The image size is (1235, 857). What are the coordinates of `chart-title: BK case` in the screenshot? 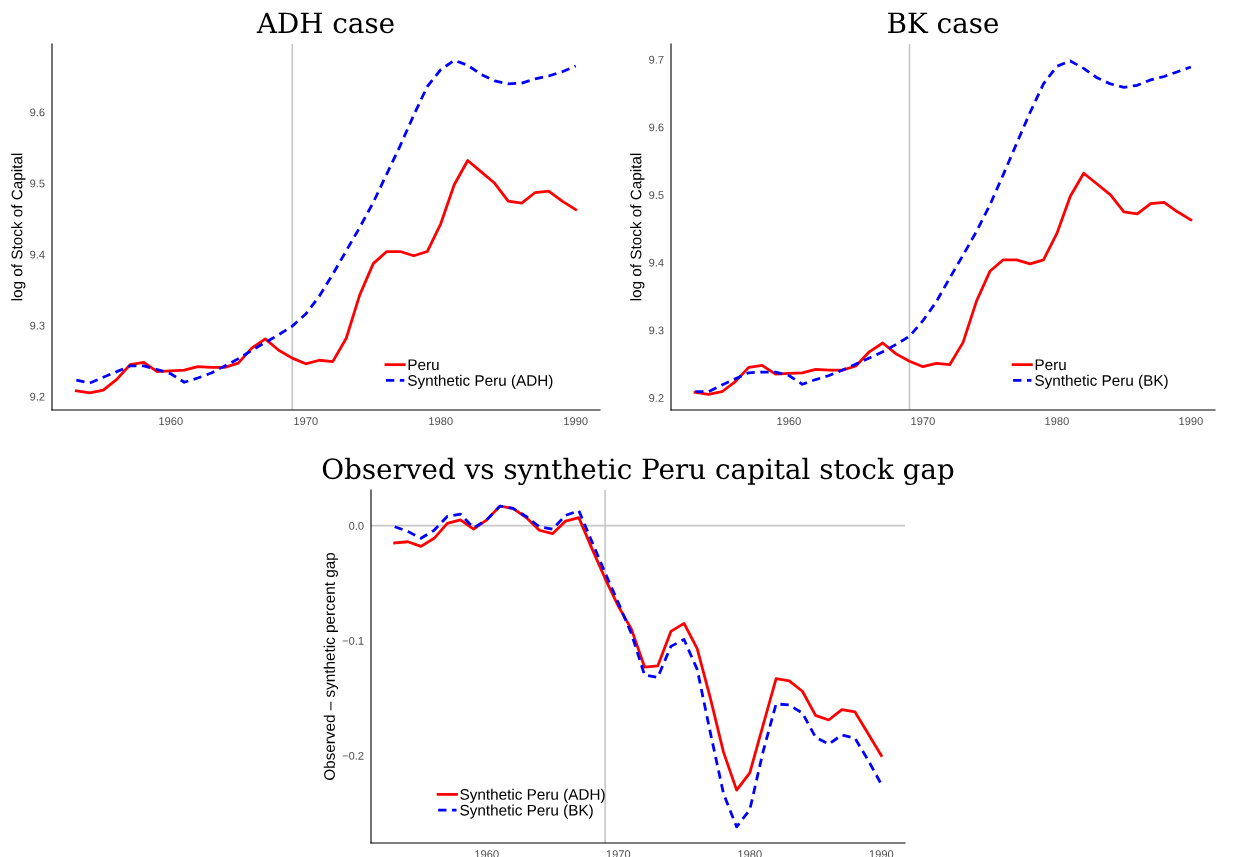 It's located at (943, 23).